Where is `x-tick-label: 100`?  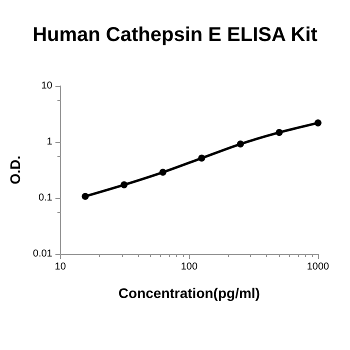 x-tick-label: 100 is located at coordinates (189, 267).